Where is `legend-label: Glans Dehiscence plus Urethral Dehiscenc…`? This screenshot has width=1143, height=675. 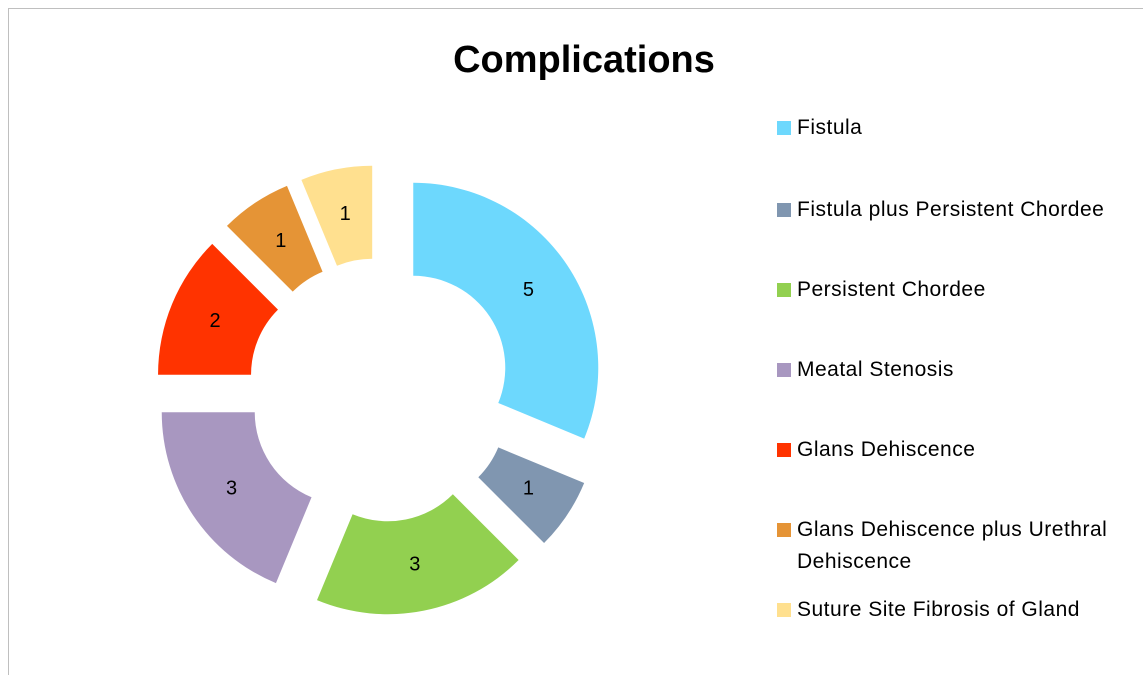 legend-label: Glans Dehiscence plus Urethral Dehiscenc… is located at coordinates (952, 545).